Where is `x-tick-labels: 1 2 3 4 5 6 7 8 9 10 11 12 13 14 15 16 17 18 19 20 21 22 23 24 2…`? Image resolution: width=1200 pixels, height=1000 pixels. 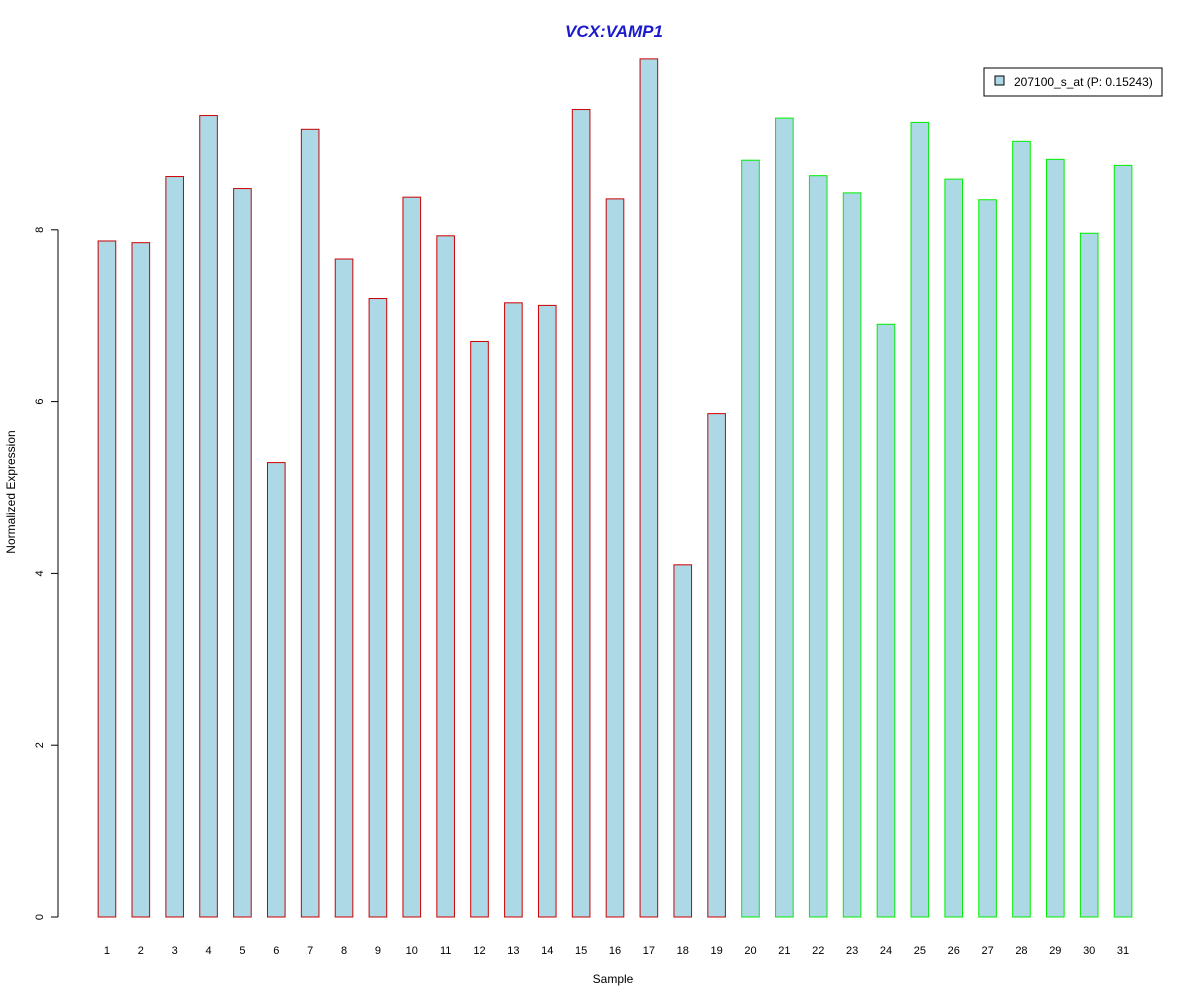
x-tick-labels: 1 2 3 4 5 6 7 8 9 10 11 12 13 14 15 16 17 18 19 20 21 22 23 24 2… is located at coordinates (616, 951).